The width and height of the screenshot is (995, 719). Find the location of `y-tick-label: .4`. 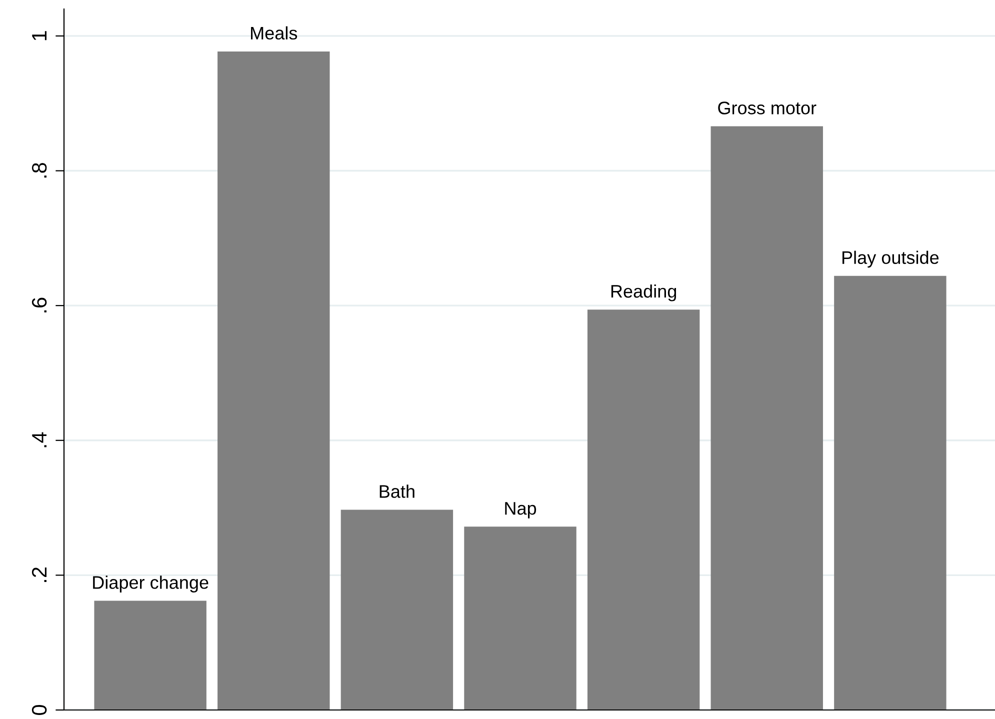

y-tick-label: .4 is located at coordinates (39, 440).